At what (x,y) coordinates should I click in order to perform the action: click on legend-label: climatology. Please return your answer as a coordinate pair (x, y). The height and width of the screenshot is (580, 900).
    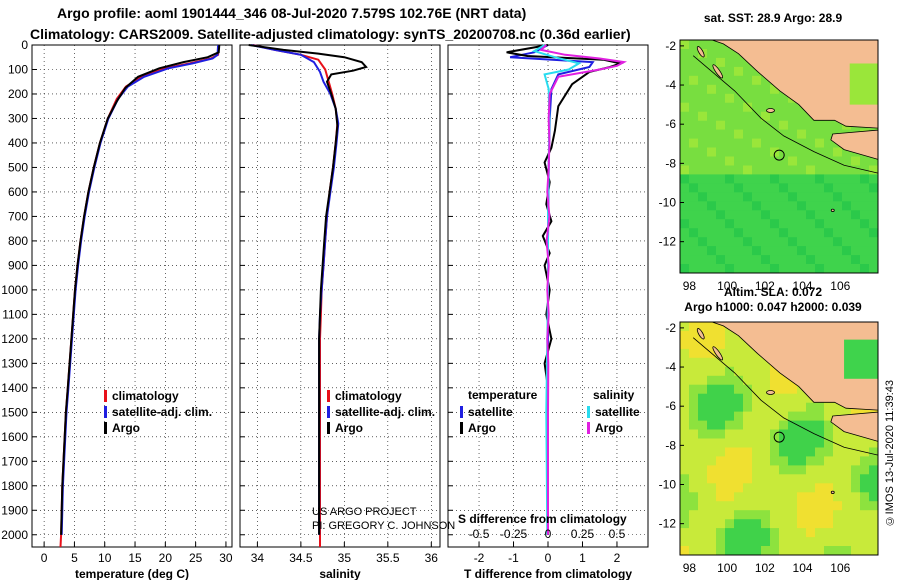
    Looking at the image, I should click on (145, 396).